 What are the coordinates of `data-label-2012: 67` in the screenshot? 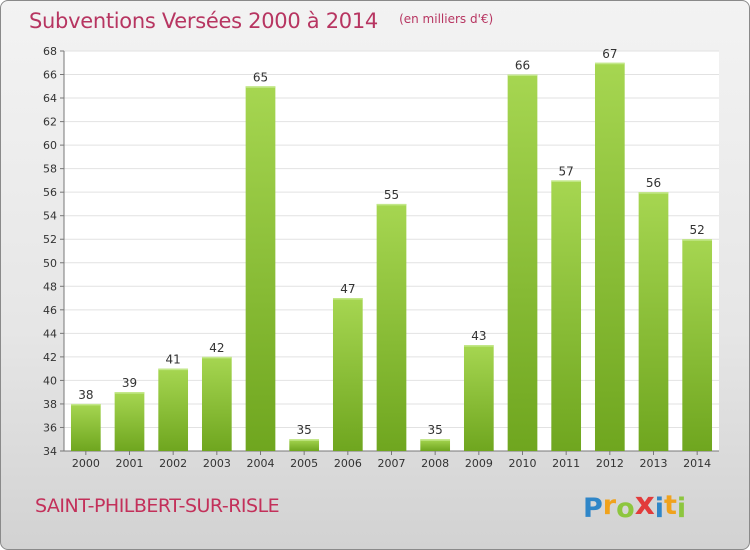 It's located at (609, 54).